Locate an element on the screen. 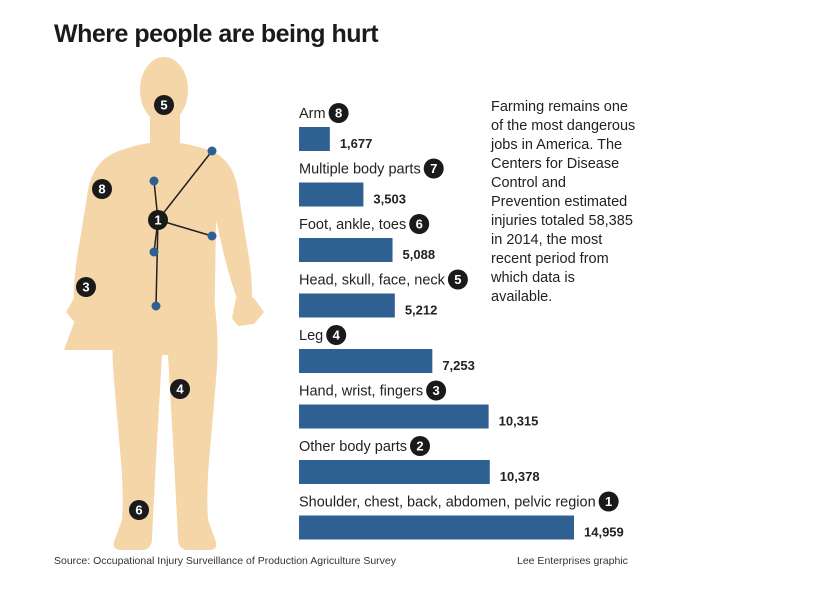 Image resolution: width=818 pixels, height=609 pixels. bar-value-label: 5,088 is located at coordinates (419, 254).